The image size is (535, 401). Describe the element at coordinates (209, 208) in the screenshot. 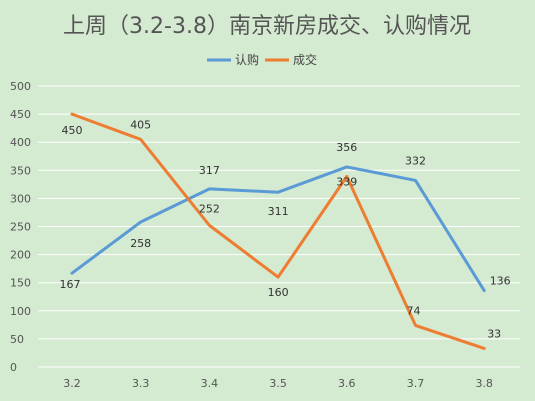

I see `data-label: 252` at that location.